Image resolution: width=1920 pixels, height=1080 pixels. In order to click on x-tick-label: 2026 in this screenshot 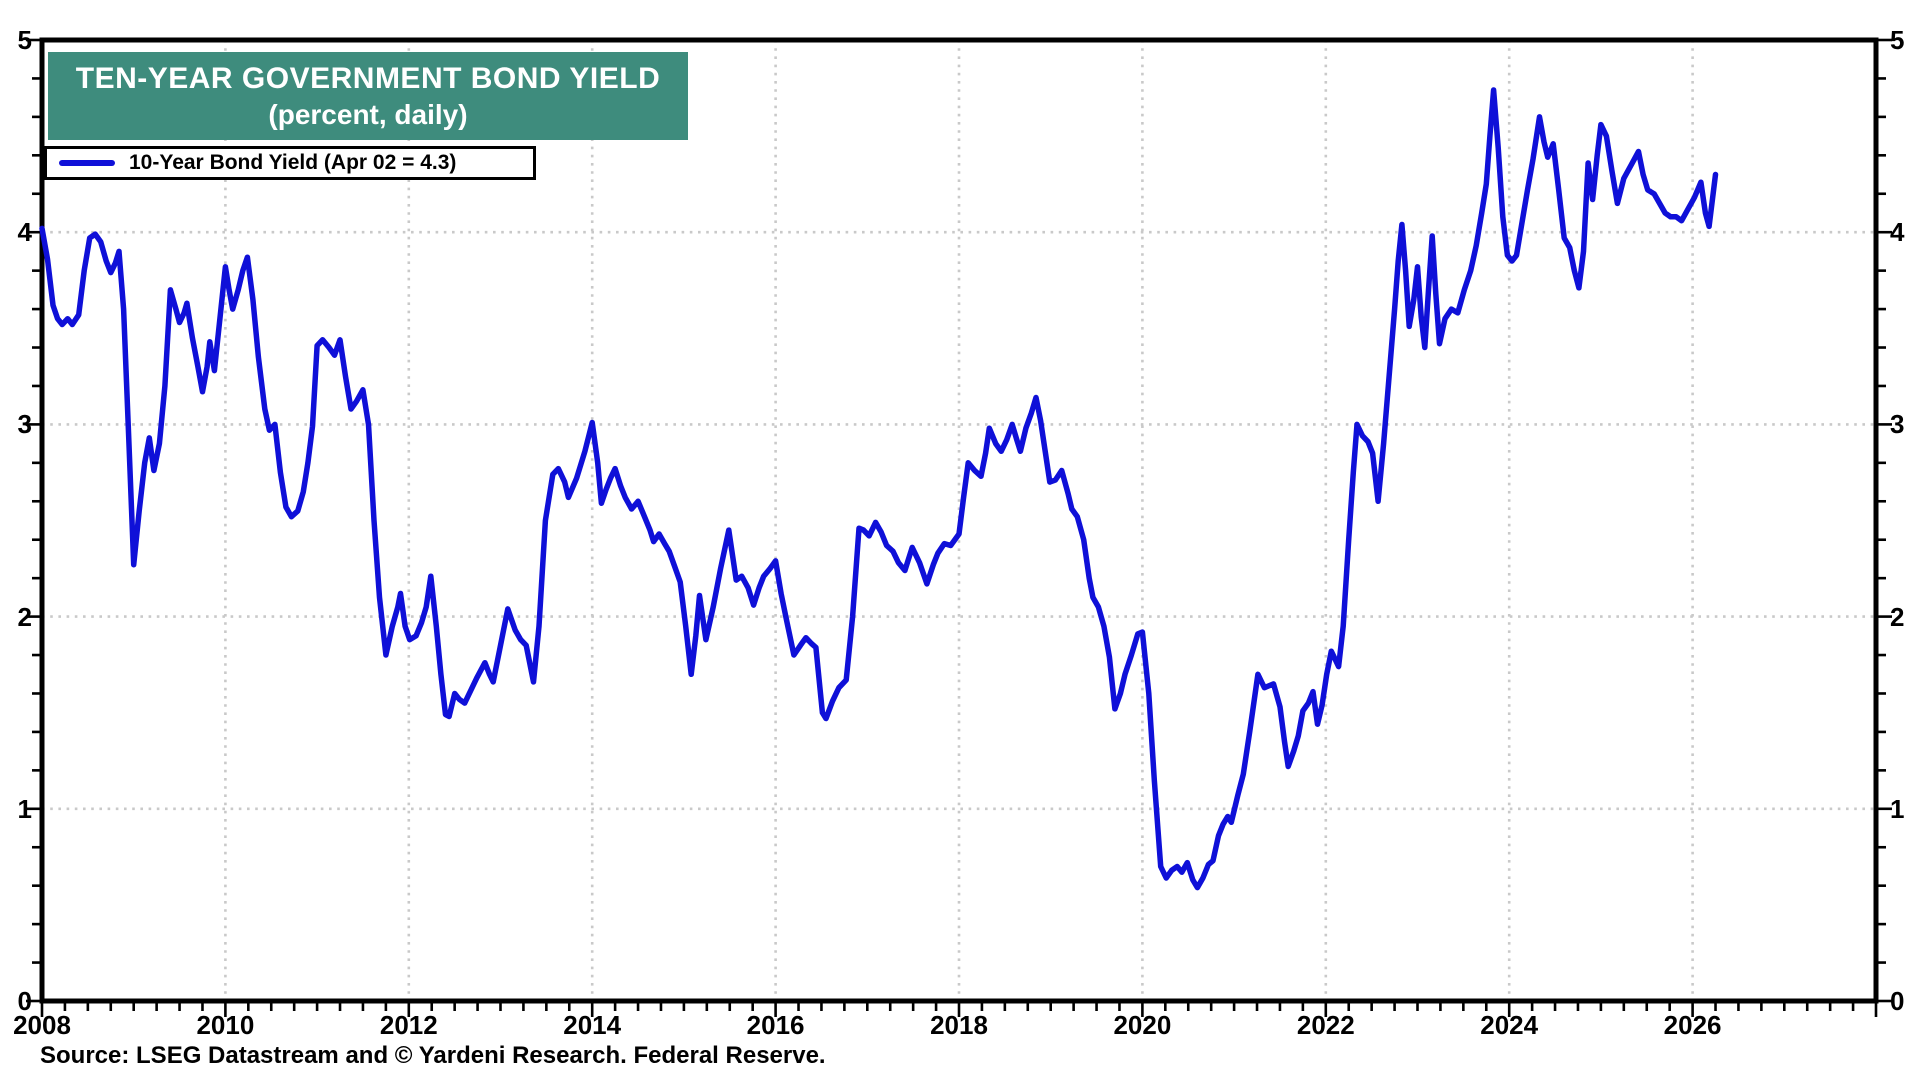, I will do `click(1692, 1025)`.